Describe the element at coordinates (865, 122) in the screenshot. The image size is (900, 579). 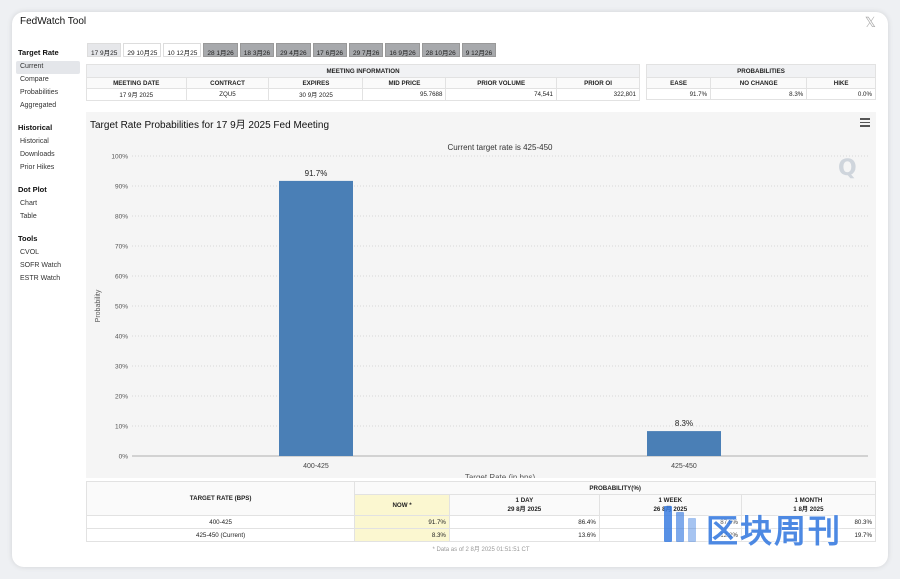
I see `chart-menu-icon` at that location.